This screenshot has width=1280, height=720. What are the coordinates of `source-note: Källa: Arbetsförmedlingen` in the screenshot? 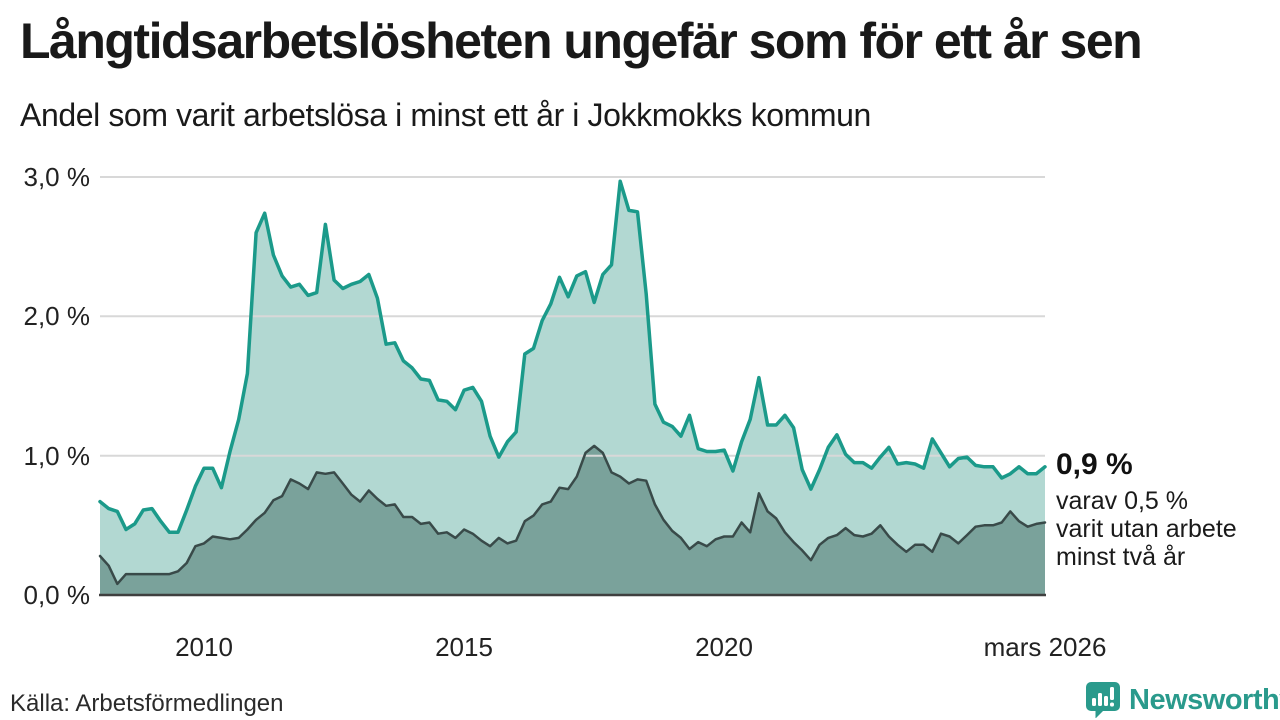 It's located at (147, 703).